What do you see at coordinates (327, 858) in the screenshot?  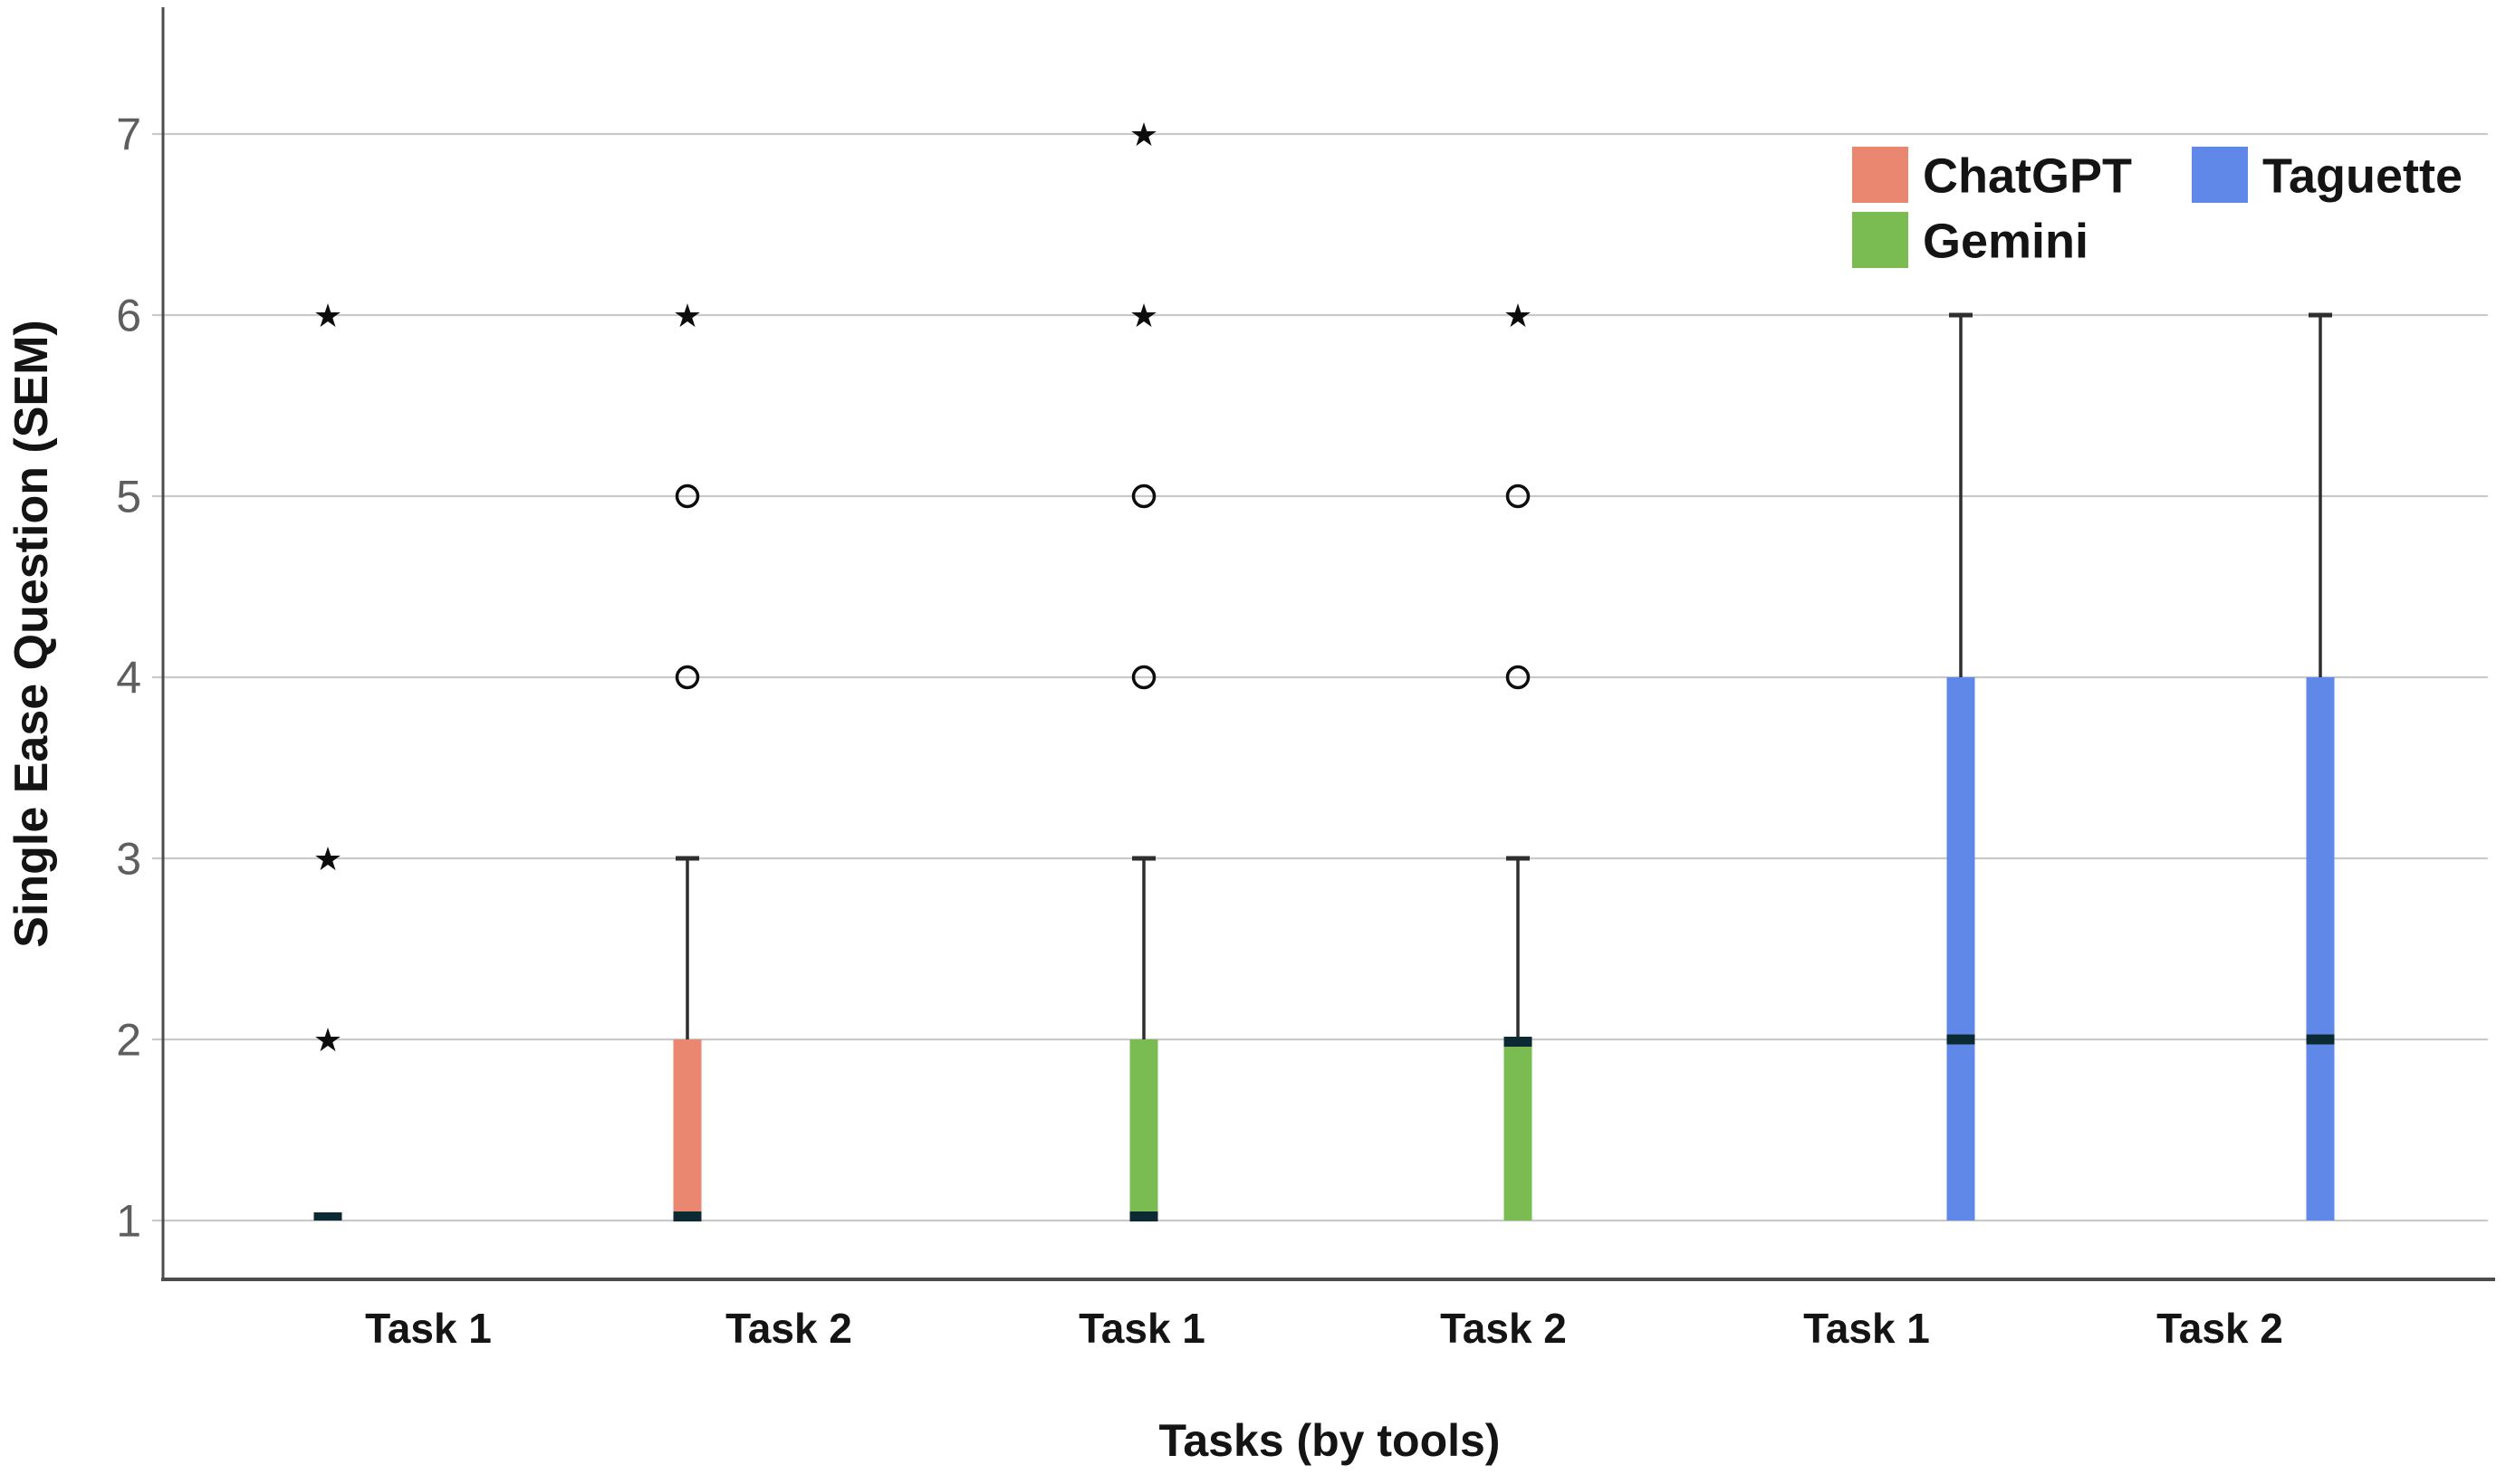 I see `outlier-star-group-1-val-3: ★` at bounding box center [327, 858].